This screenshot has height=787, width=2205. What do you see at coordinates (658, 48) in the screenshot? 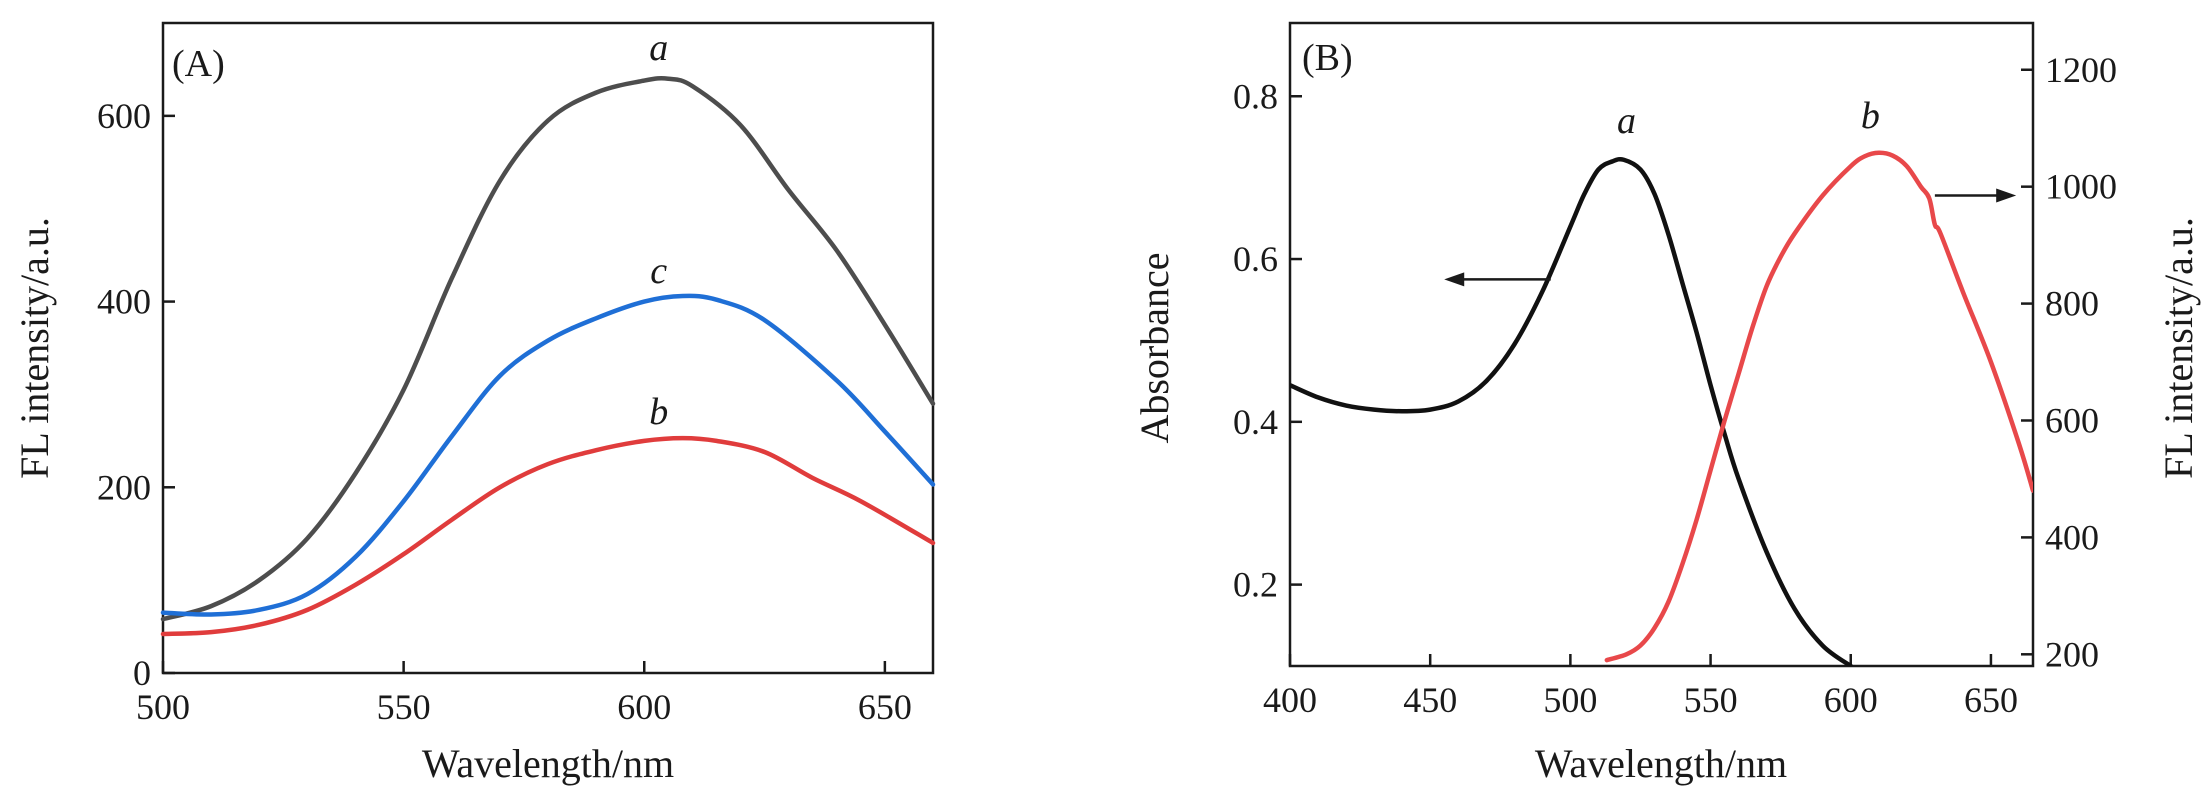
I see `panel-a-curve-label-a: a` at bounding box center [658, 48].